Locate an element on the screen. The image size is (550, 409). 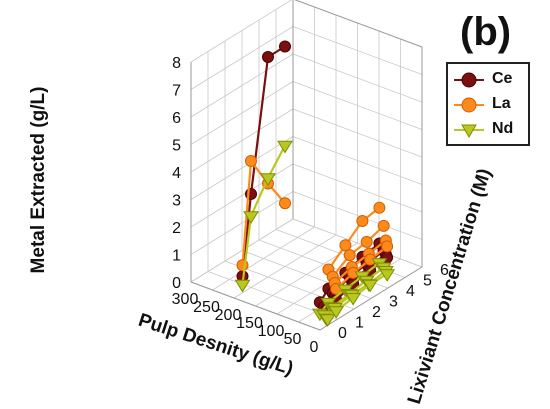
y-tick-label: 4 is located at coordinates (410, 291).